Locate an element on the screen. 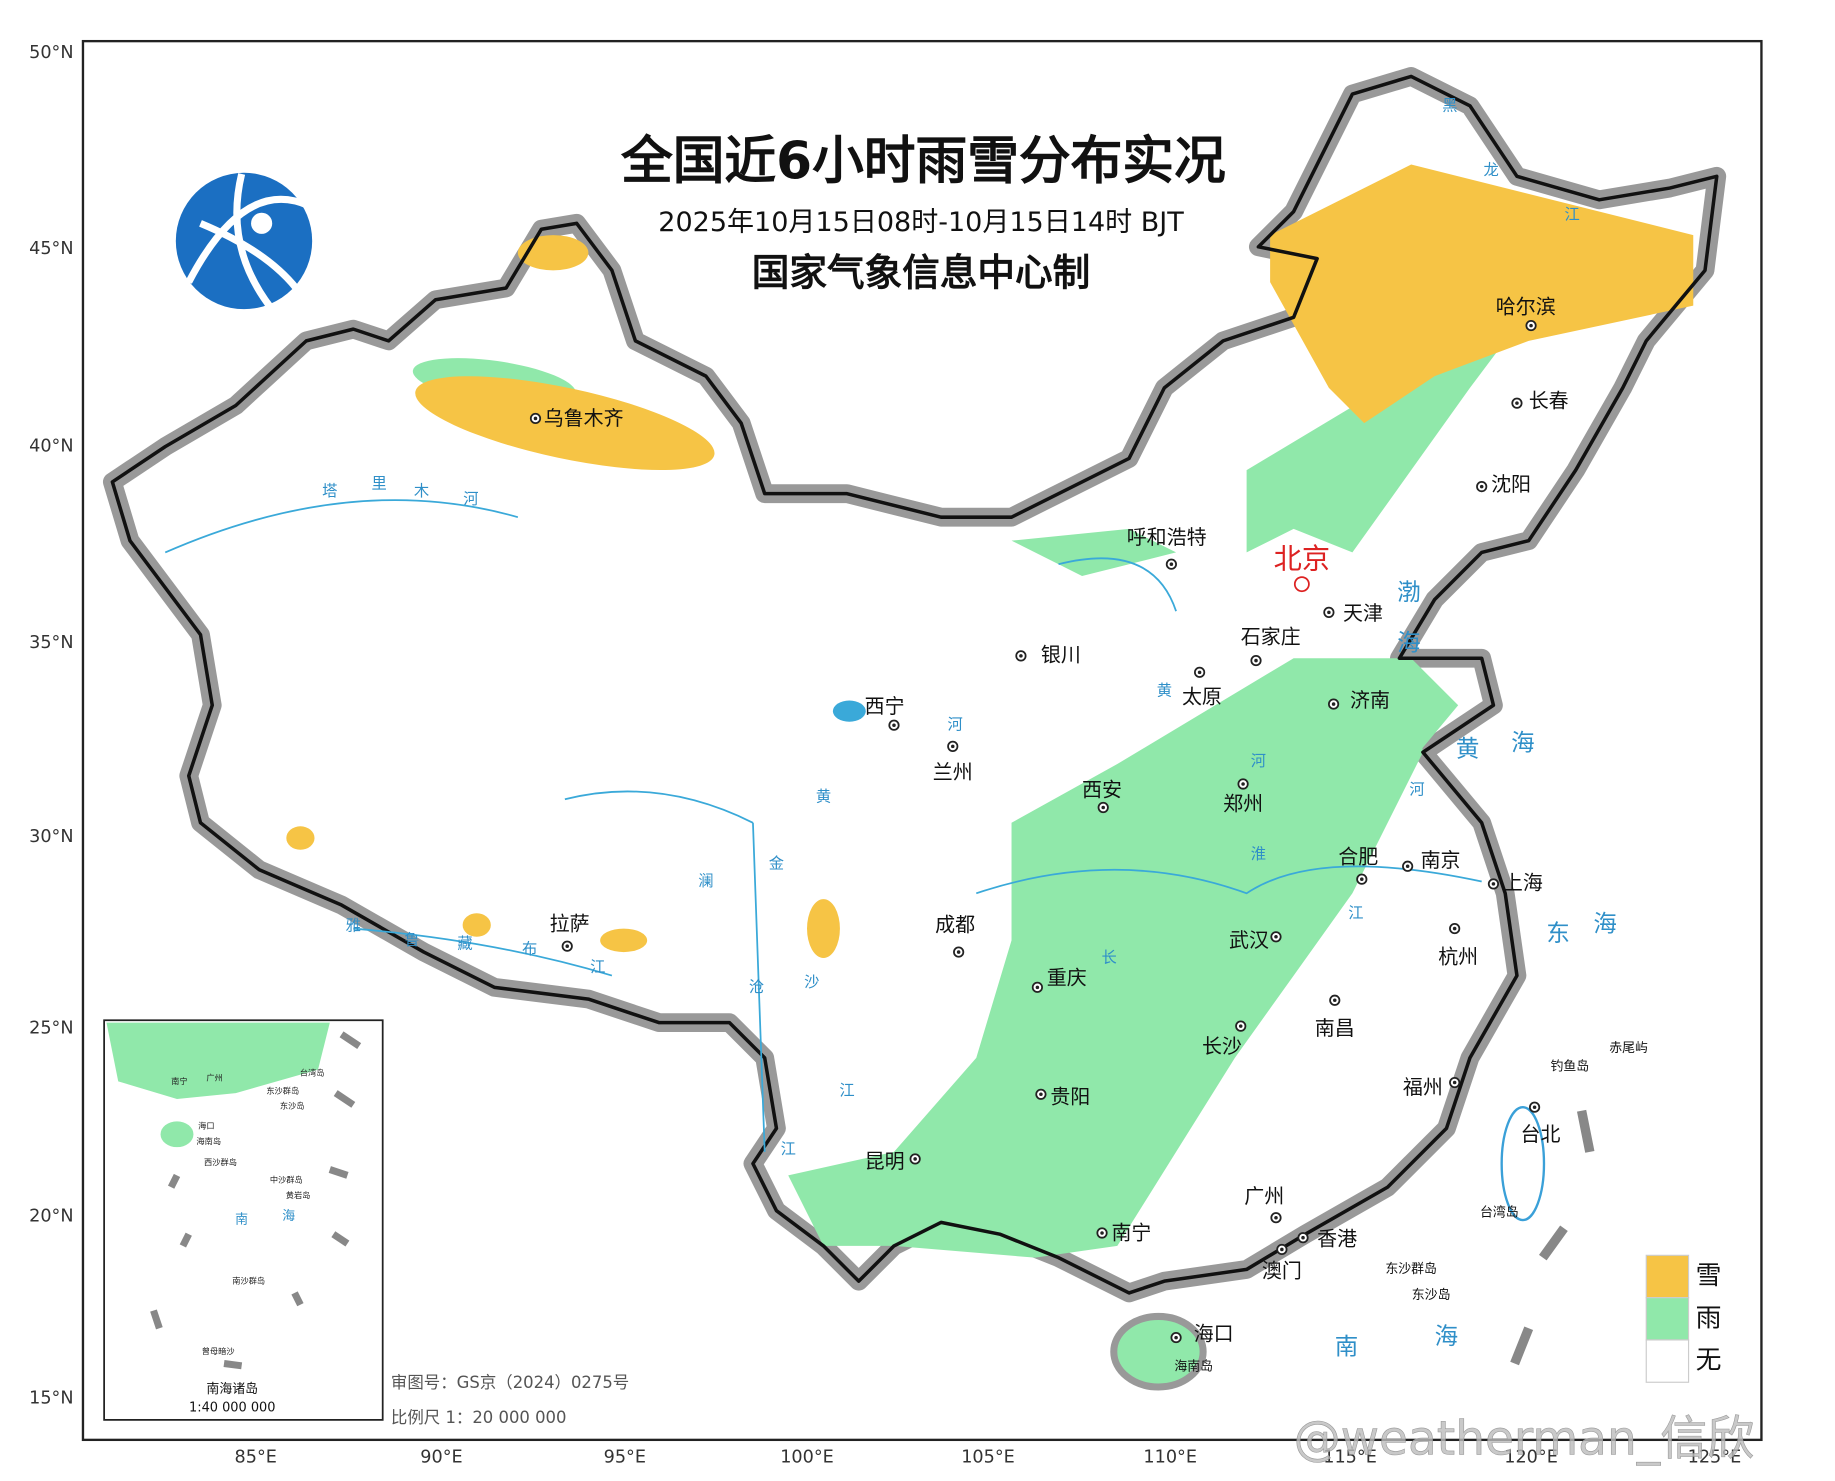 Image resolution: width=1835 pixels, height=1481 pixels. map-subtitle: 2025年10月15日08时-10月15日14时 BJT is located at coordinates (921, 222).